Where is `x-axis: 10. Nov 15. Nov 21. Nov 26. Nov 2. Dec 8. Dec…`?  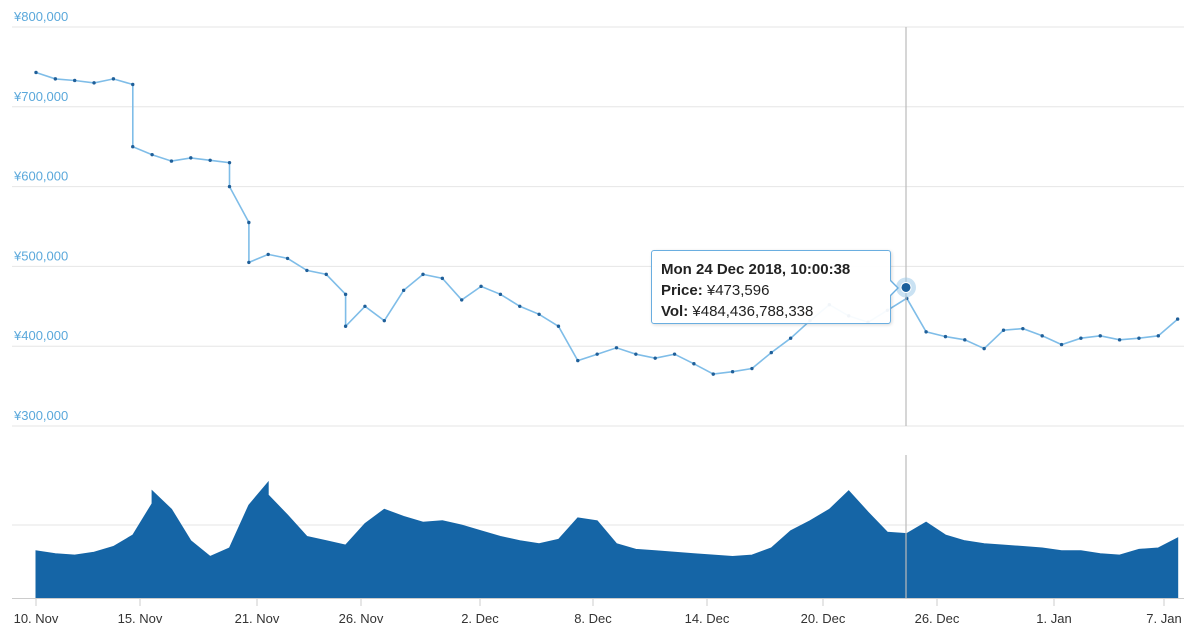 x-axis: 10. Nov 15. Nov 21. Nov 26. Nov 2. Dec 8. Dec… is located at coordinates (598, 612).